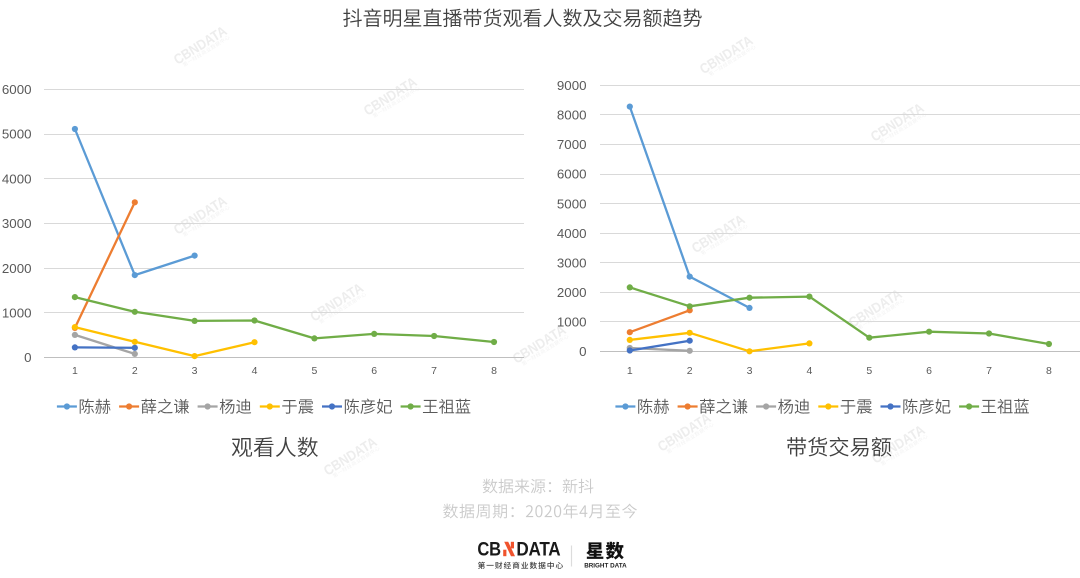 The image size is (1080, 578). Describe the element at coordinates (605, 566) in the screenshot. I see `svg-text: BRIGHT DATA` at that location.